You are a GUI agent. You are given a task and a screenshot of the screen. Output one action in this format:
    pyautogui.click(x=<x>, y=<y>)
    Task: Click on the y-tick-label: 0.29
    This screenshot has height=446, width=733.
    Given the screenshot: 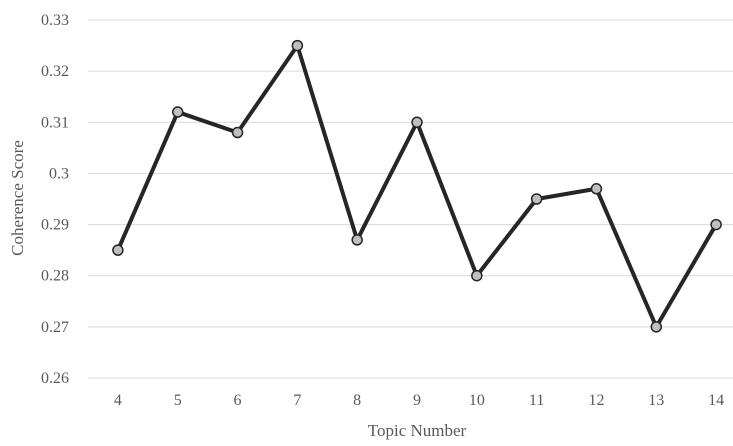 What is the action you would take?
    pyautogui.click(x=55, y=225)
    